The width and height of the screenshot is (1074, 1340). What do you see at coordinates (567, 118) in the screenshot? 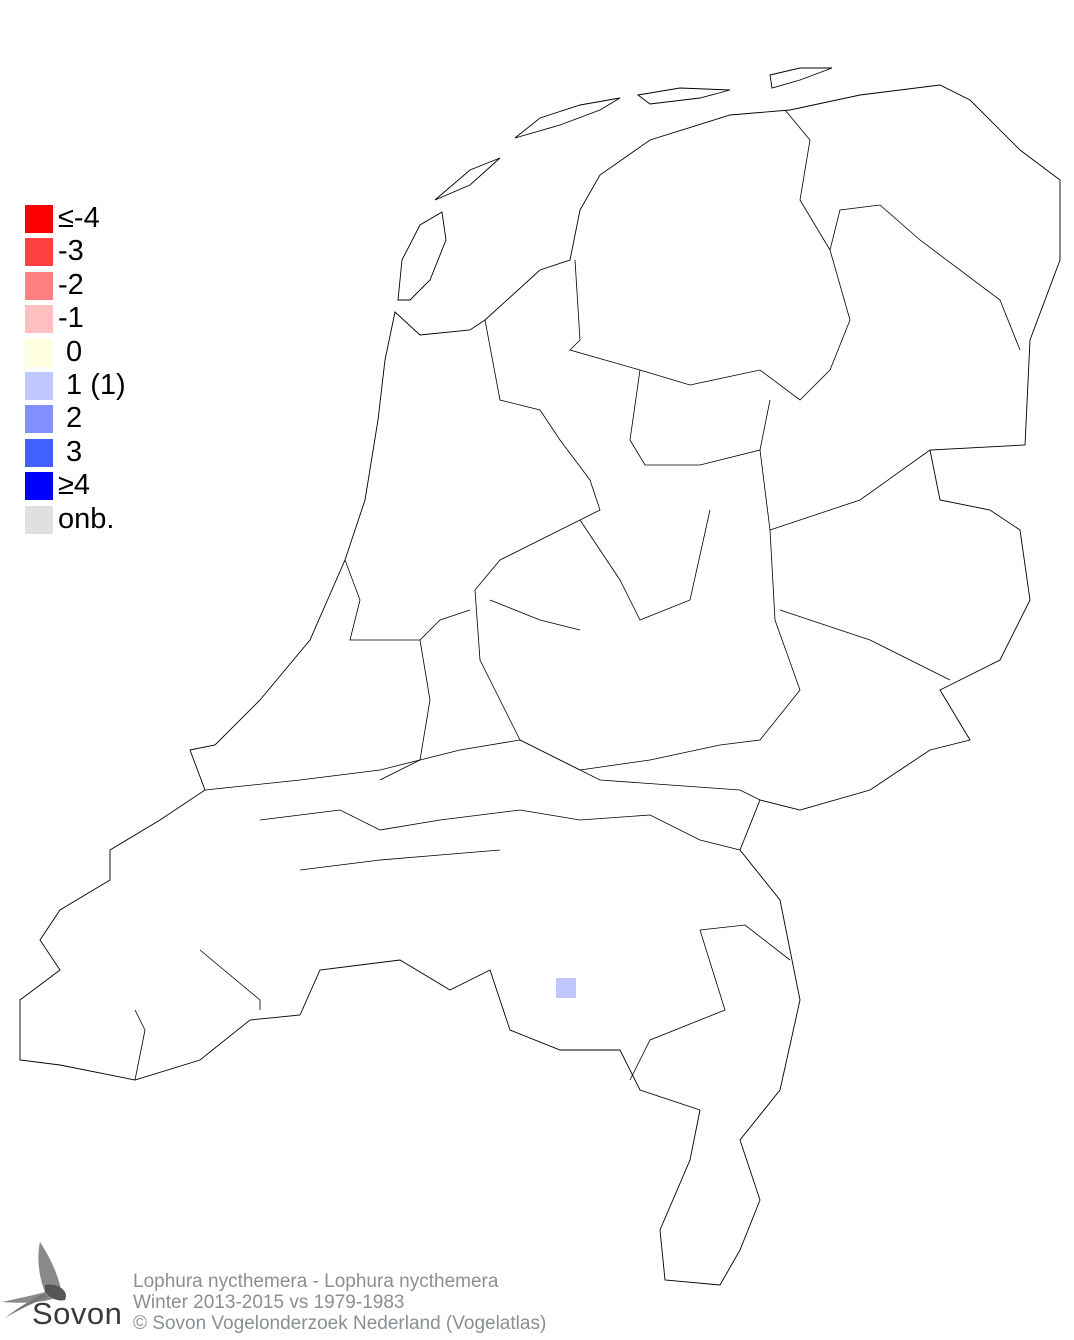
I see `island-terschelling` at bounding box center [567, 118].